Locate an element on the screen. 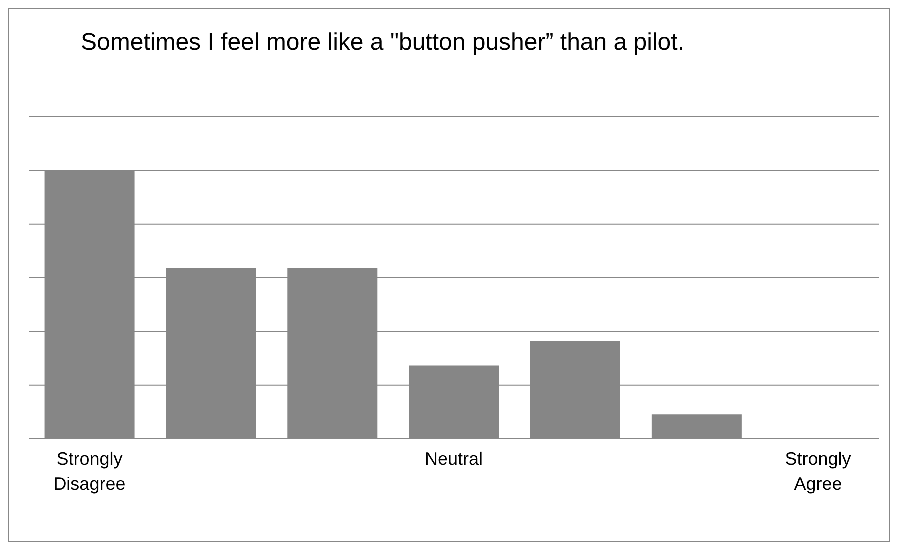 This screenshot has height=552, width=901. x-tick-label: Strongly Disagree is located at coordinates (90, 471).